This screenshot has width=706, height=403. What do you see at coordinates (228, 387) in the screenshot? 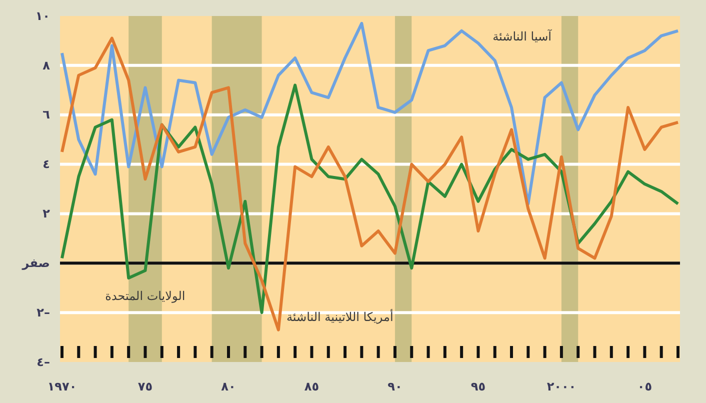
I see `x-tick-label: ٨٠` at bounding box center [228, 387].